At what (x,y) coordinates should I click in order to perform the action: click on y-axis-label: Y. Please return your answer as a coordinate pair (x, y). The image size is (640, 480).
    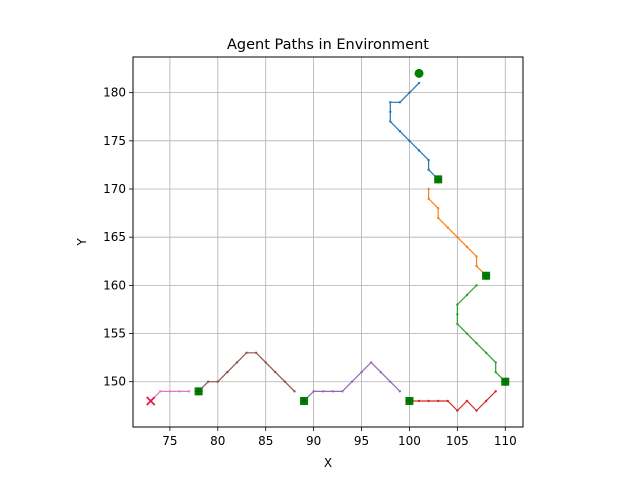
    Looking at the image, I should click on (82, 242).